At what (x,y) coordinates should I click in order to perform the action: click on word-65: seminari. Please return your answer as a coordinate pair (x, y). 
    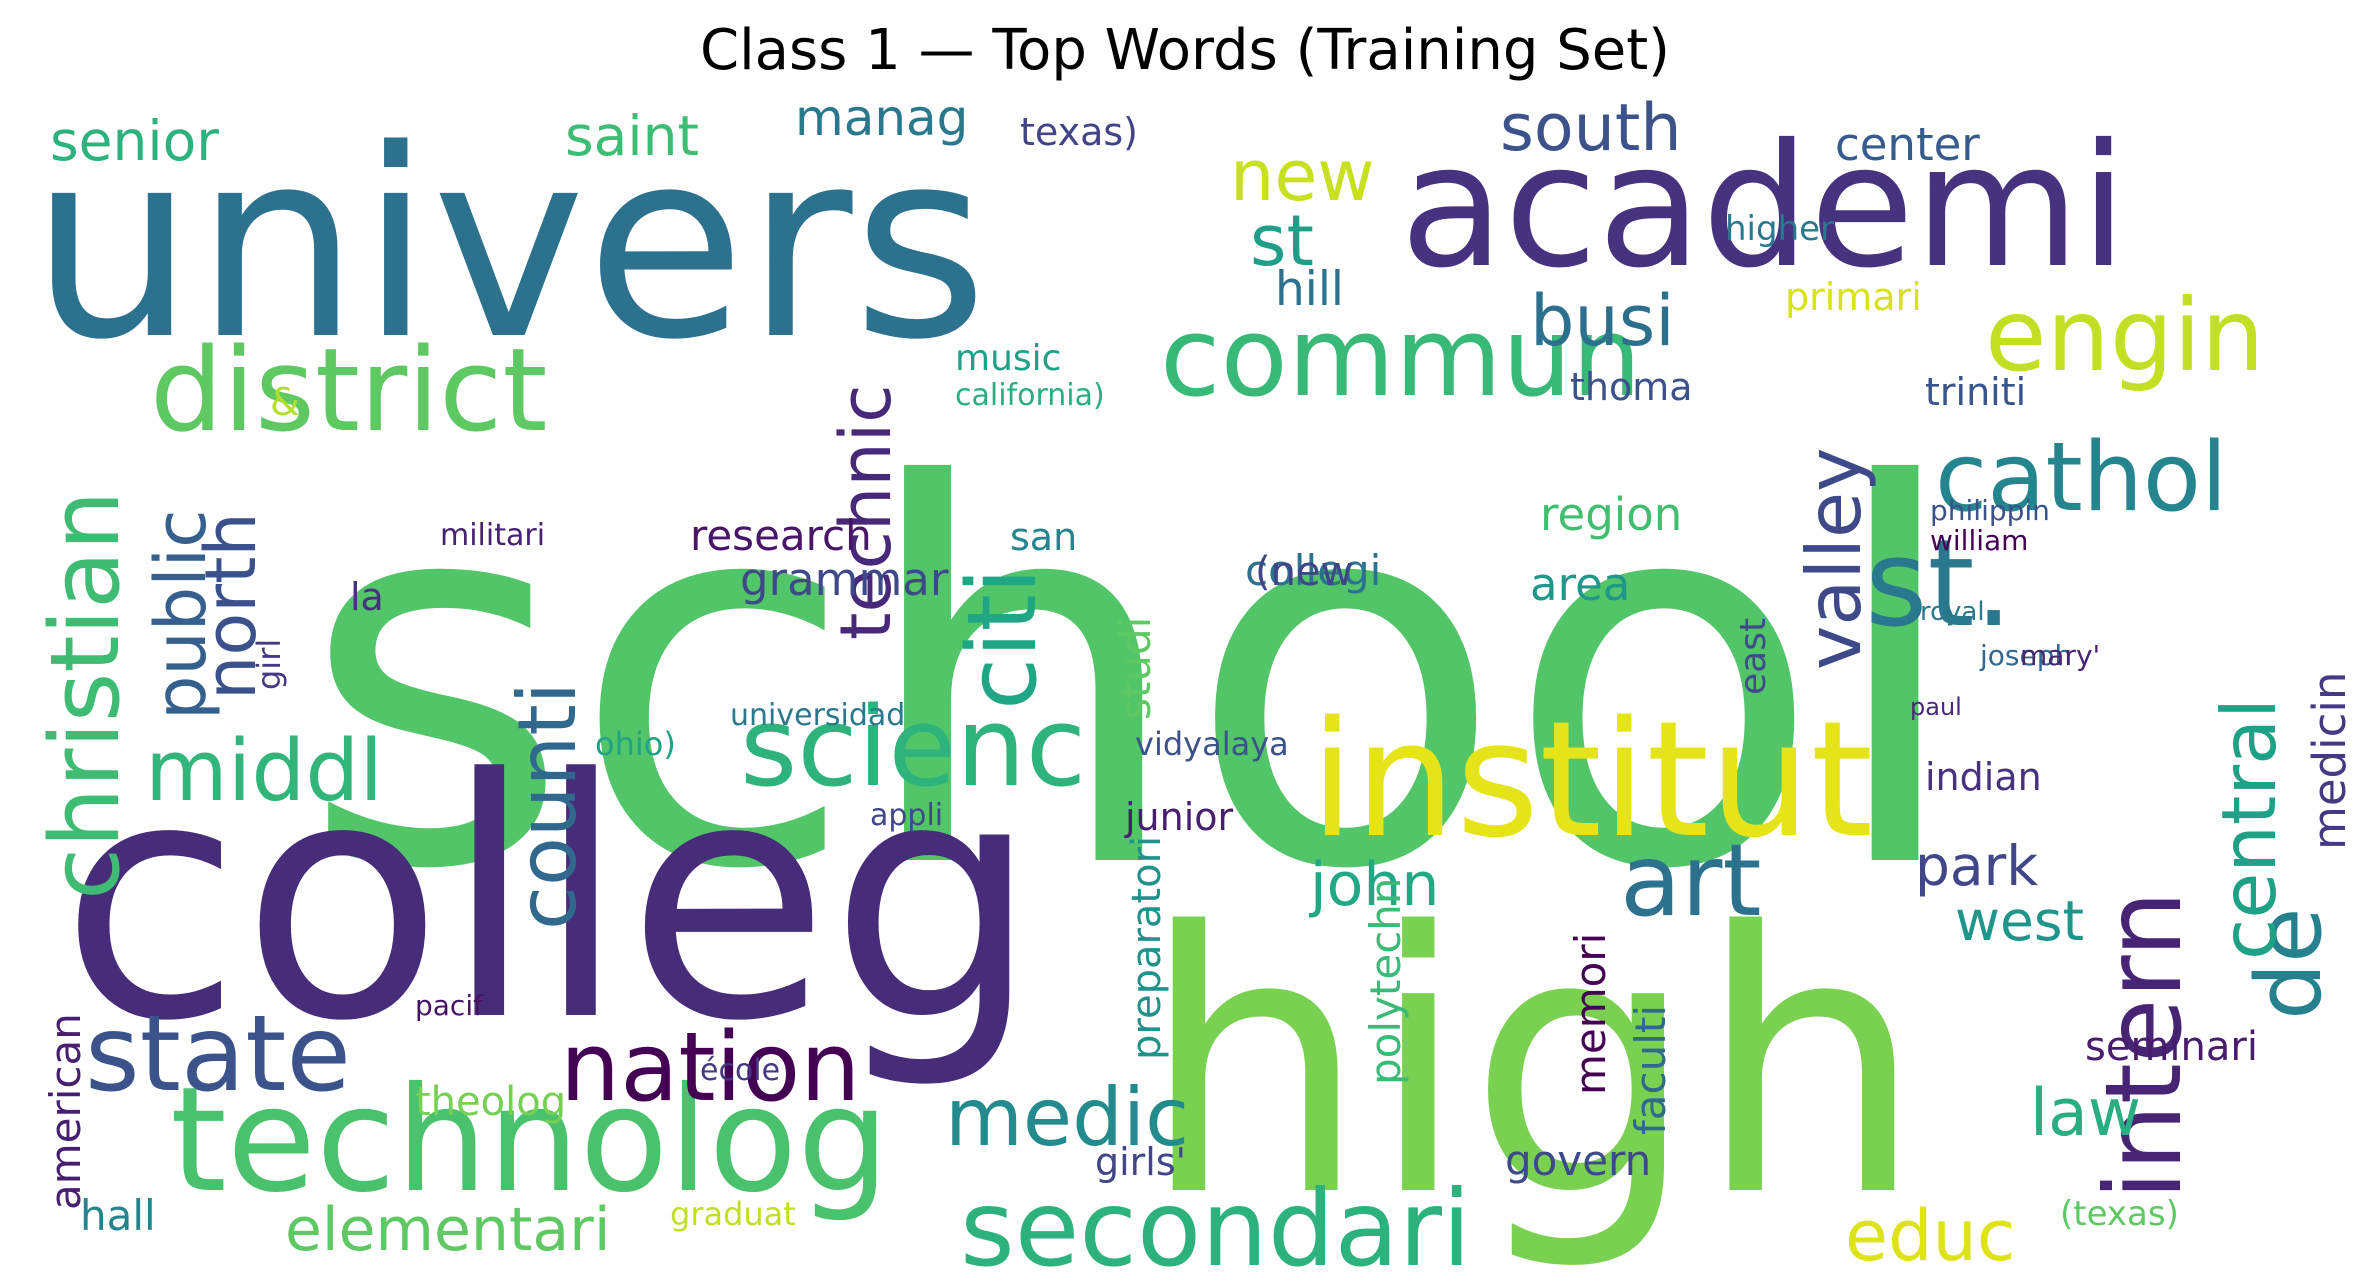
    Looking at the image, I should click on (2171, 1047).